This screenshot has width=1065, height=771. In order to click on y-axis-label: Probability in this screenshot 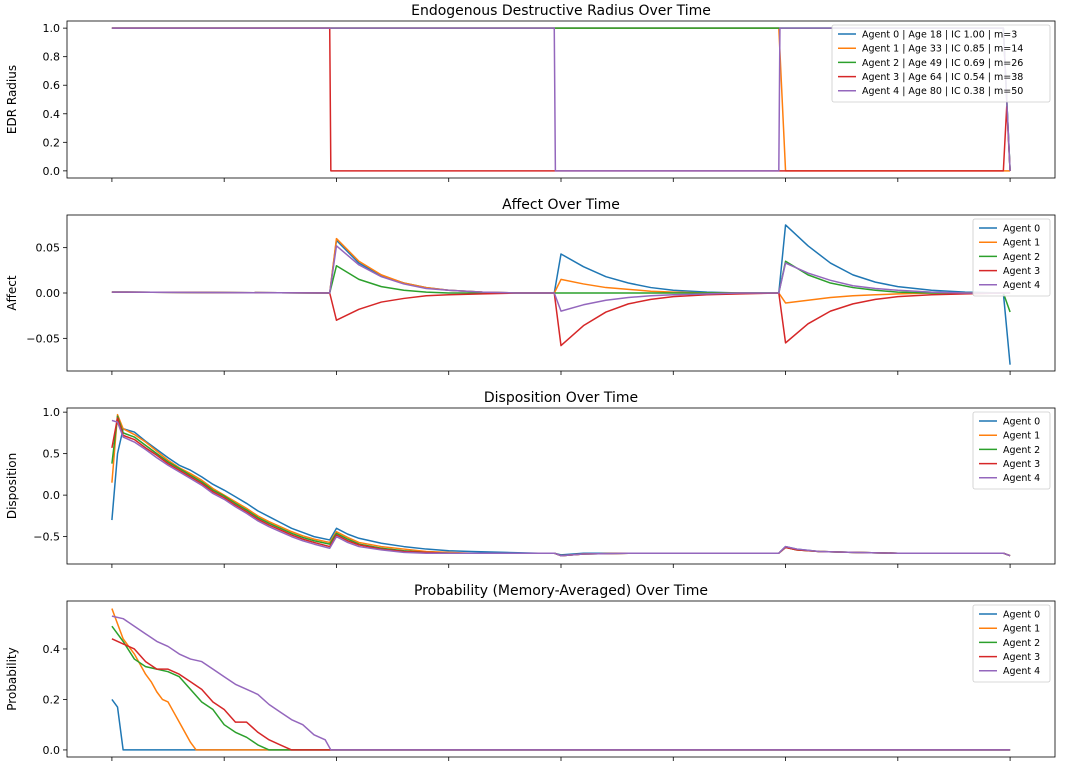, I will do `click(12, 678)`.